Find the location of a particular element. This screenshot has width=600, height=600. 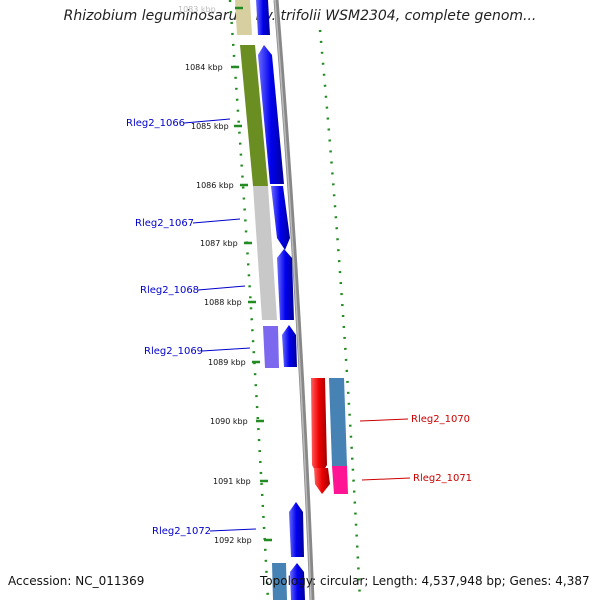

outer-ring-left is located at coordinates (249, 300).